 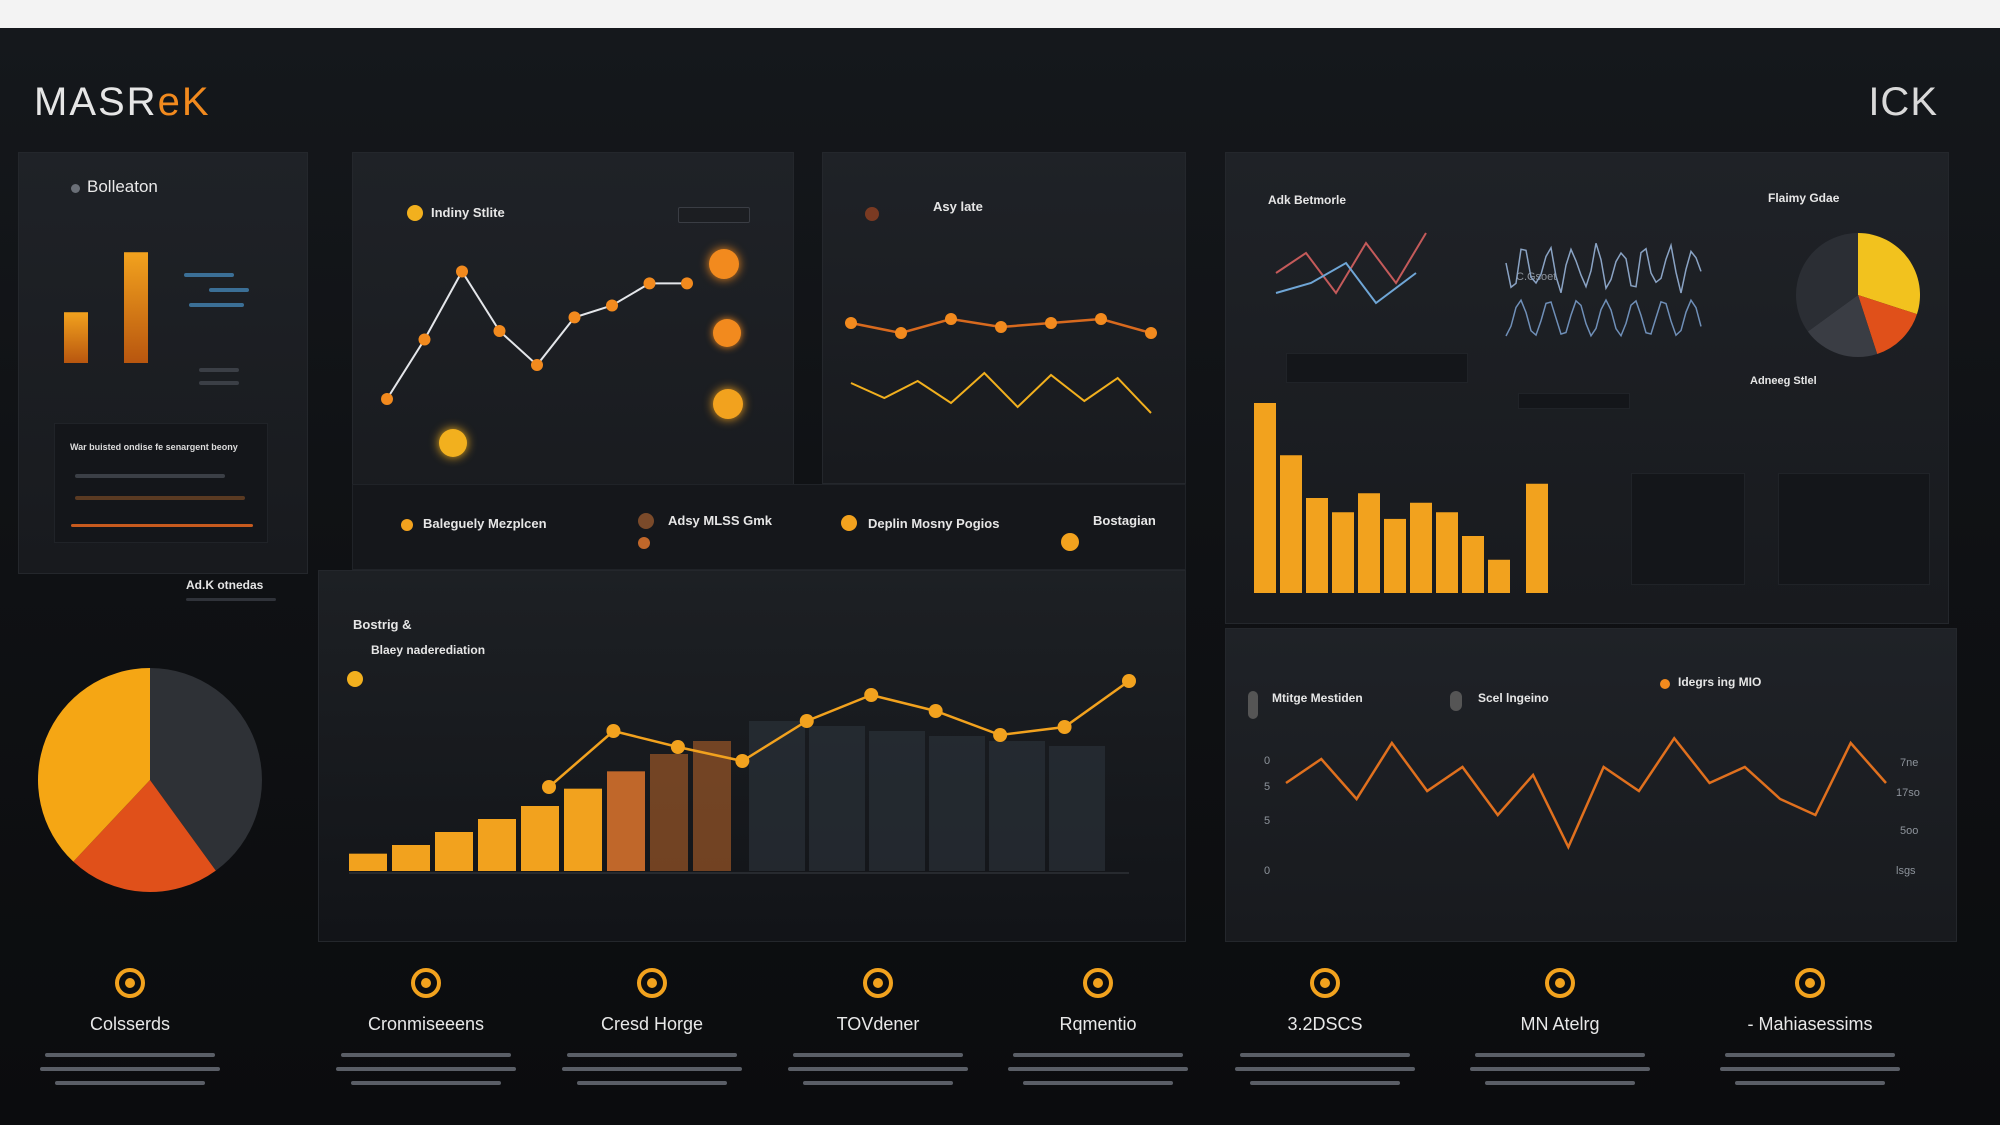 What do you see at coordinates (1906, 871) in the screenshot?
I see `y-tick-right: lsgs` at bounding box center [1906, 871].